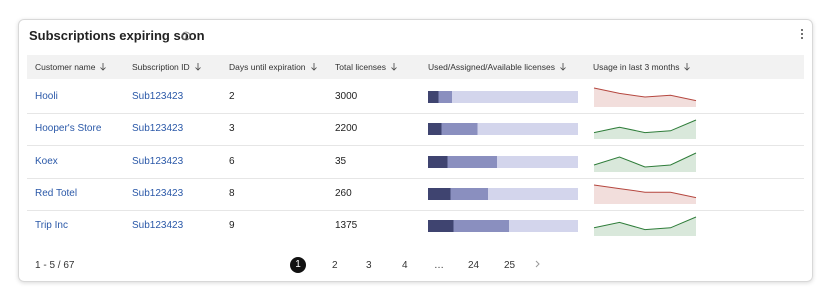 The image size is (832, 300). Describe the element at coordinates (802, 34) in the screenshot. I see `menu-icon` at that location.